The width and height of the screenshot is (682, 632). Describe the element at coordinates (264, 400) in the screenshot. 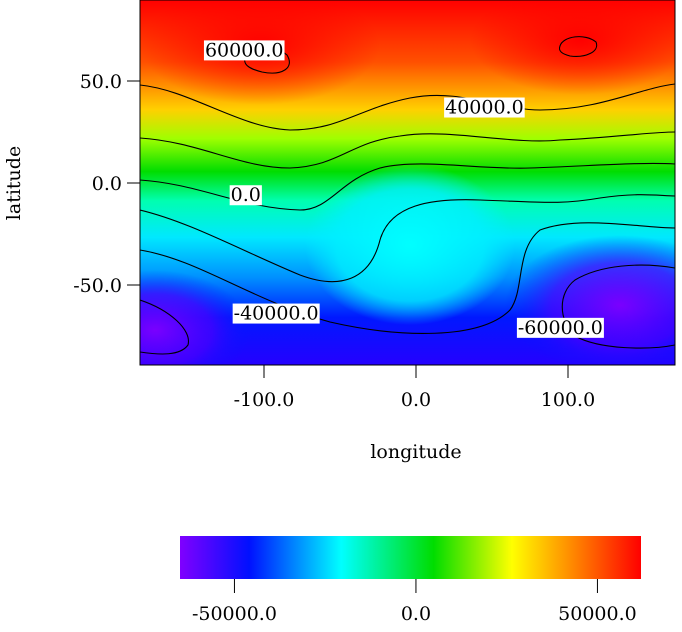

I see `x-tick-label: -100.0` at that location.